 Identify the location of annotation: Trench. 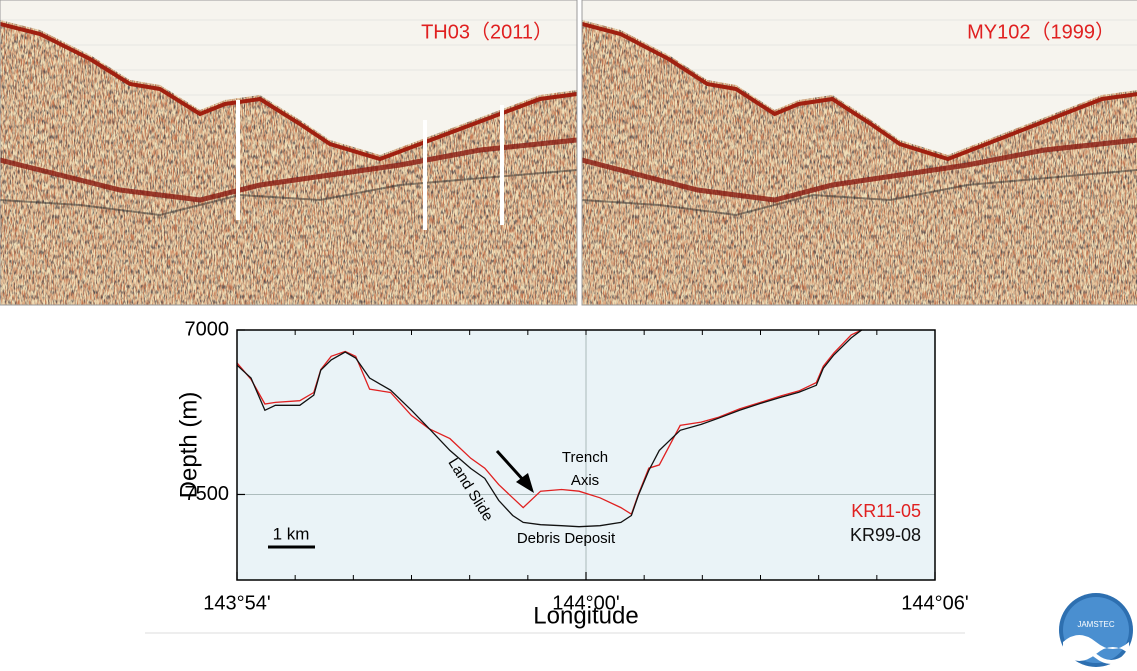
(585, 457).